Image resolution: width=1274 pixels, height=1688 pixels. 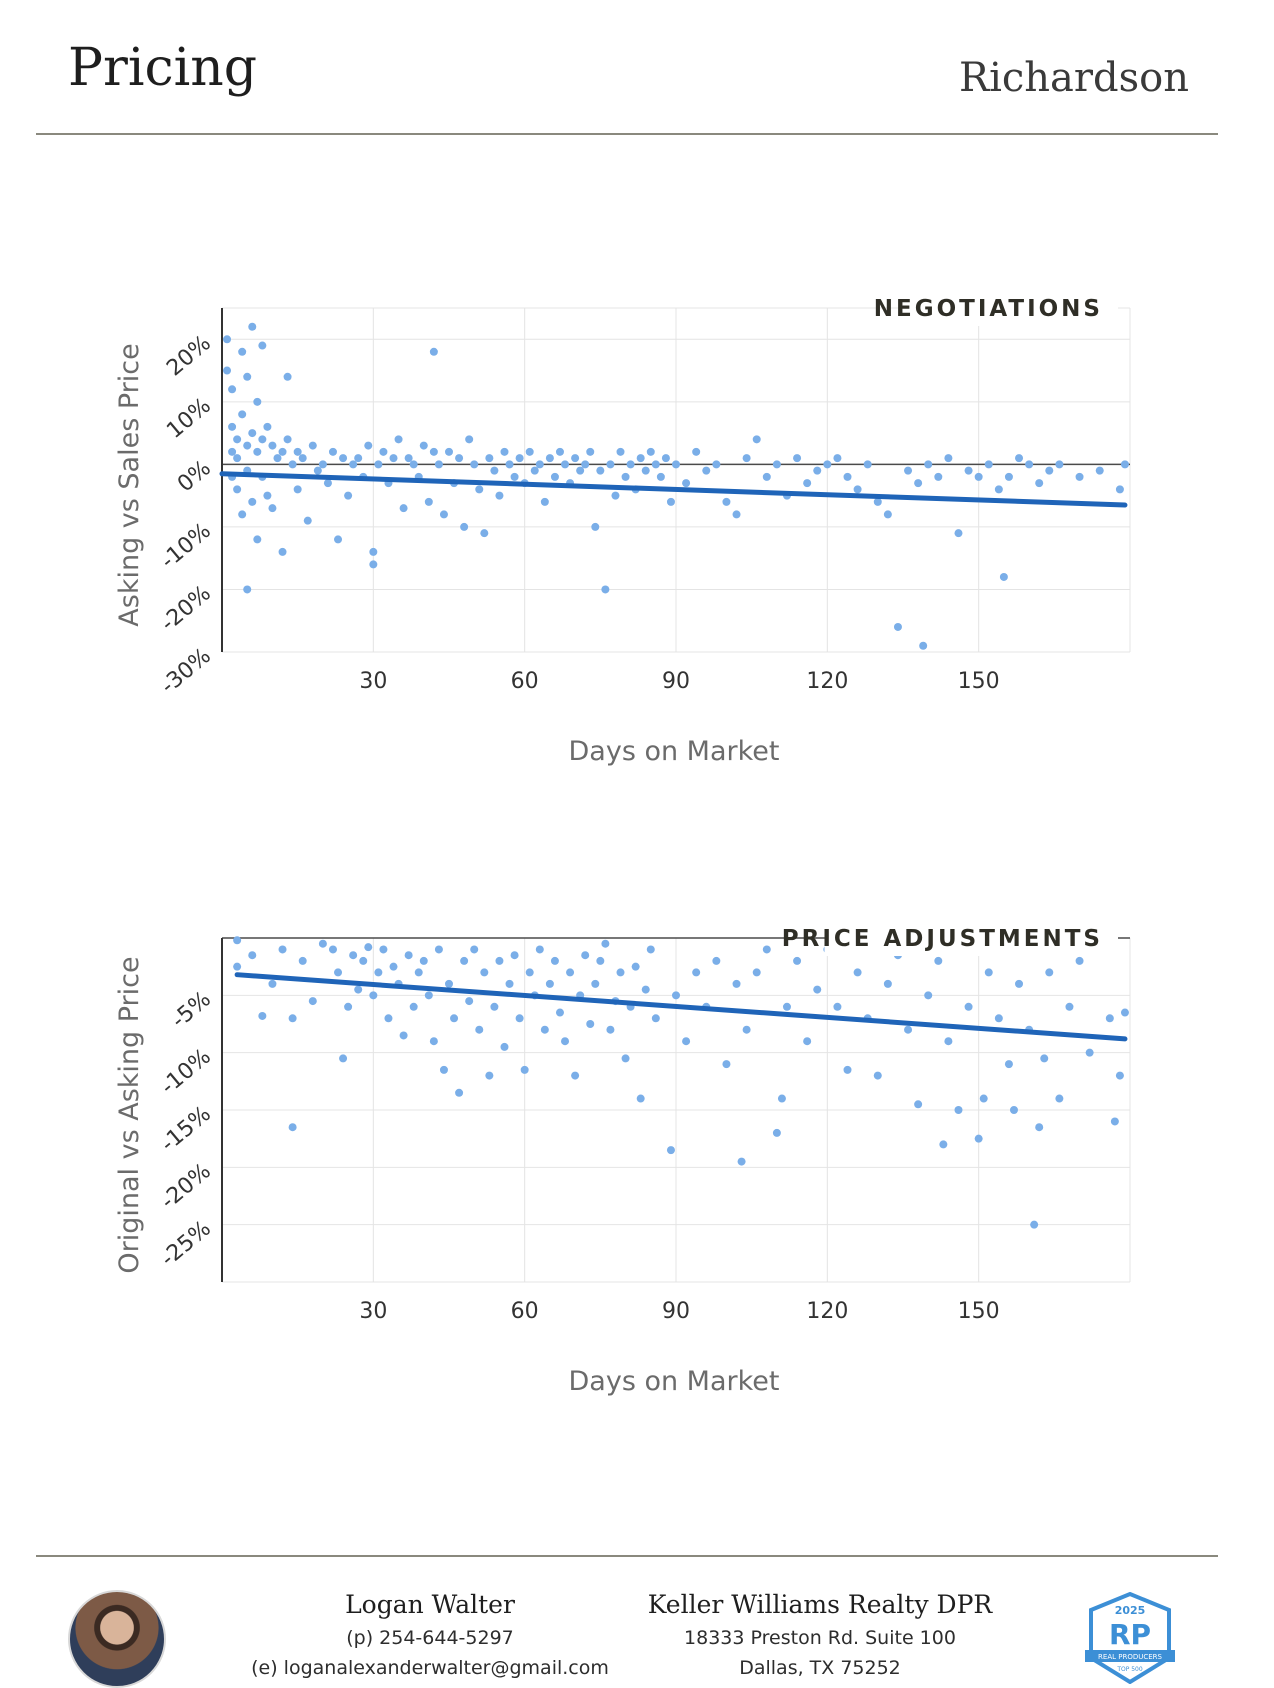 What do you see at coordinates (674, 751) in the screenshot?
I see `x-axis-label: Days on Market` at bounding box center [674, 751].